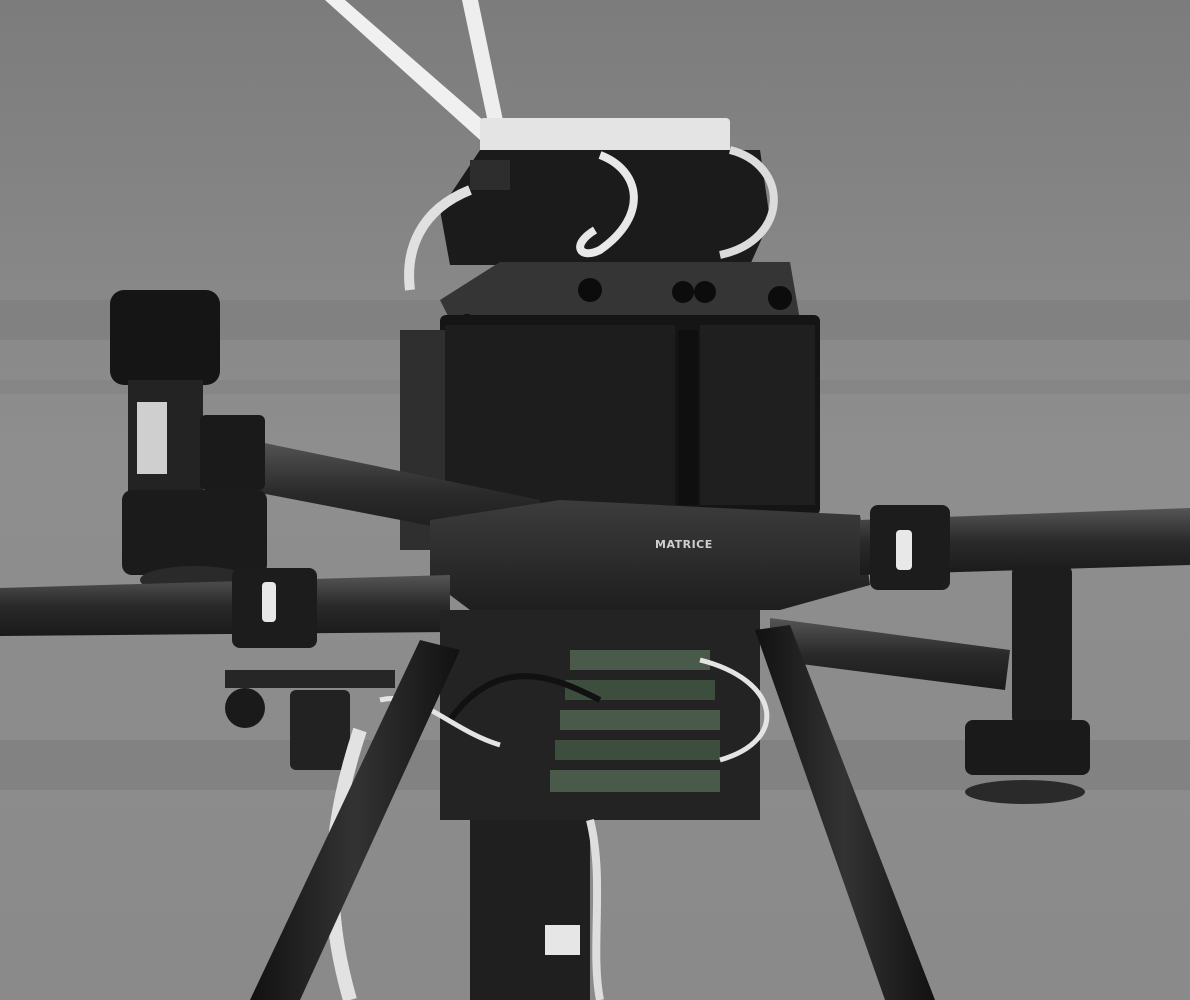 This screenshot has height=1000, width=1190. What do you see at coordinates (245, 708) in the screenshot?
I see `gimbal-camera` at bounding box center [245, 708].